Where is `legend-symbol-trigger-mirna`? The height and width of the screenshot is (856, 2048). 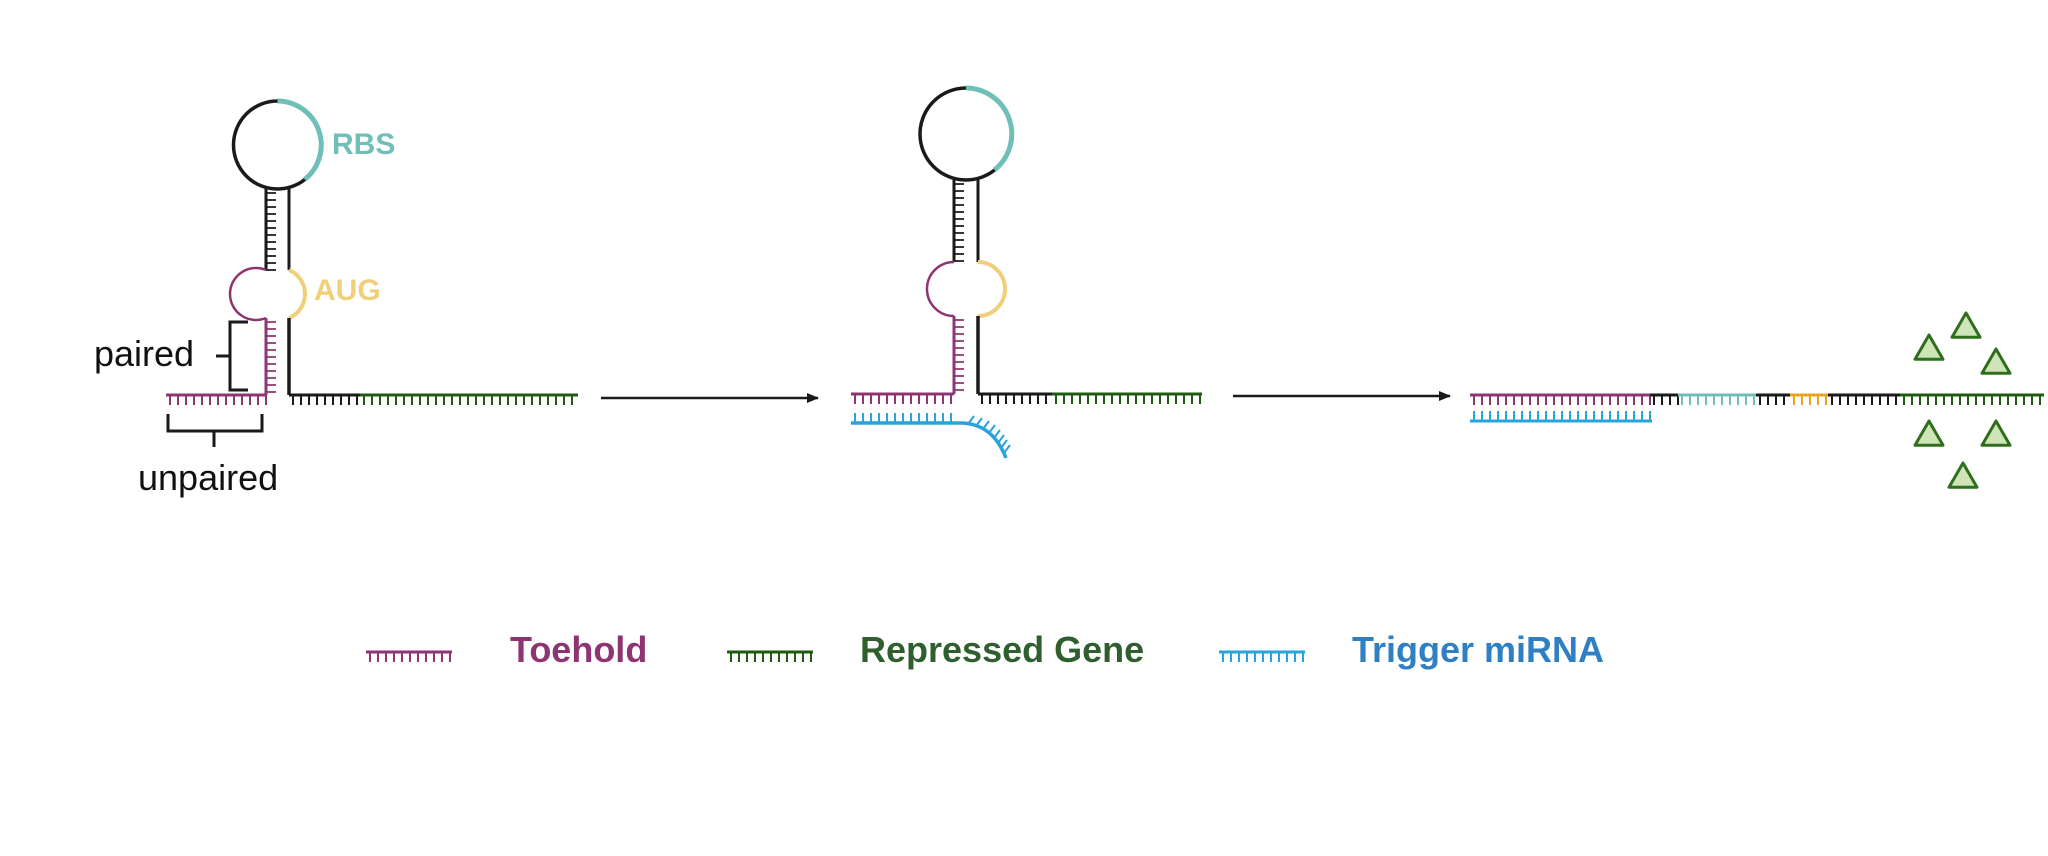
legend-symbol-trigger-mirna is located at coordinates (1262, 656).